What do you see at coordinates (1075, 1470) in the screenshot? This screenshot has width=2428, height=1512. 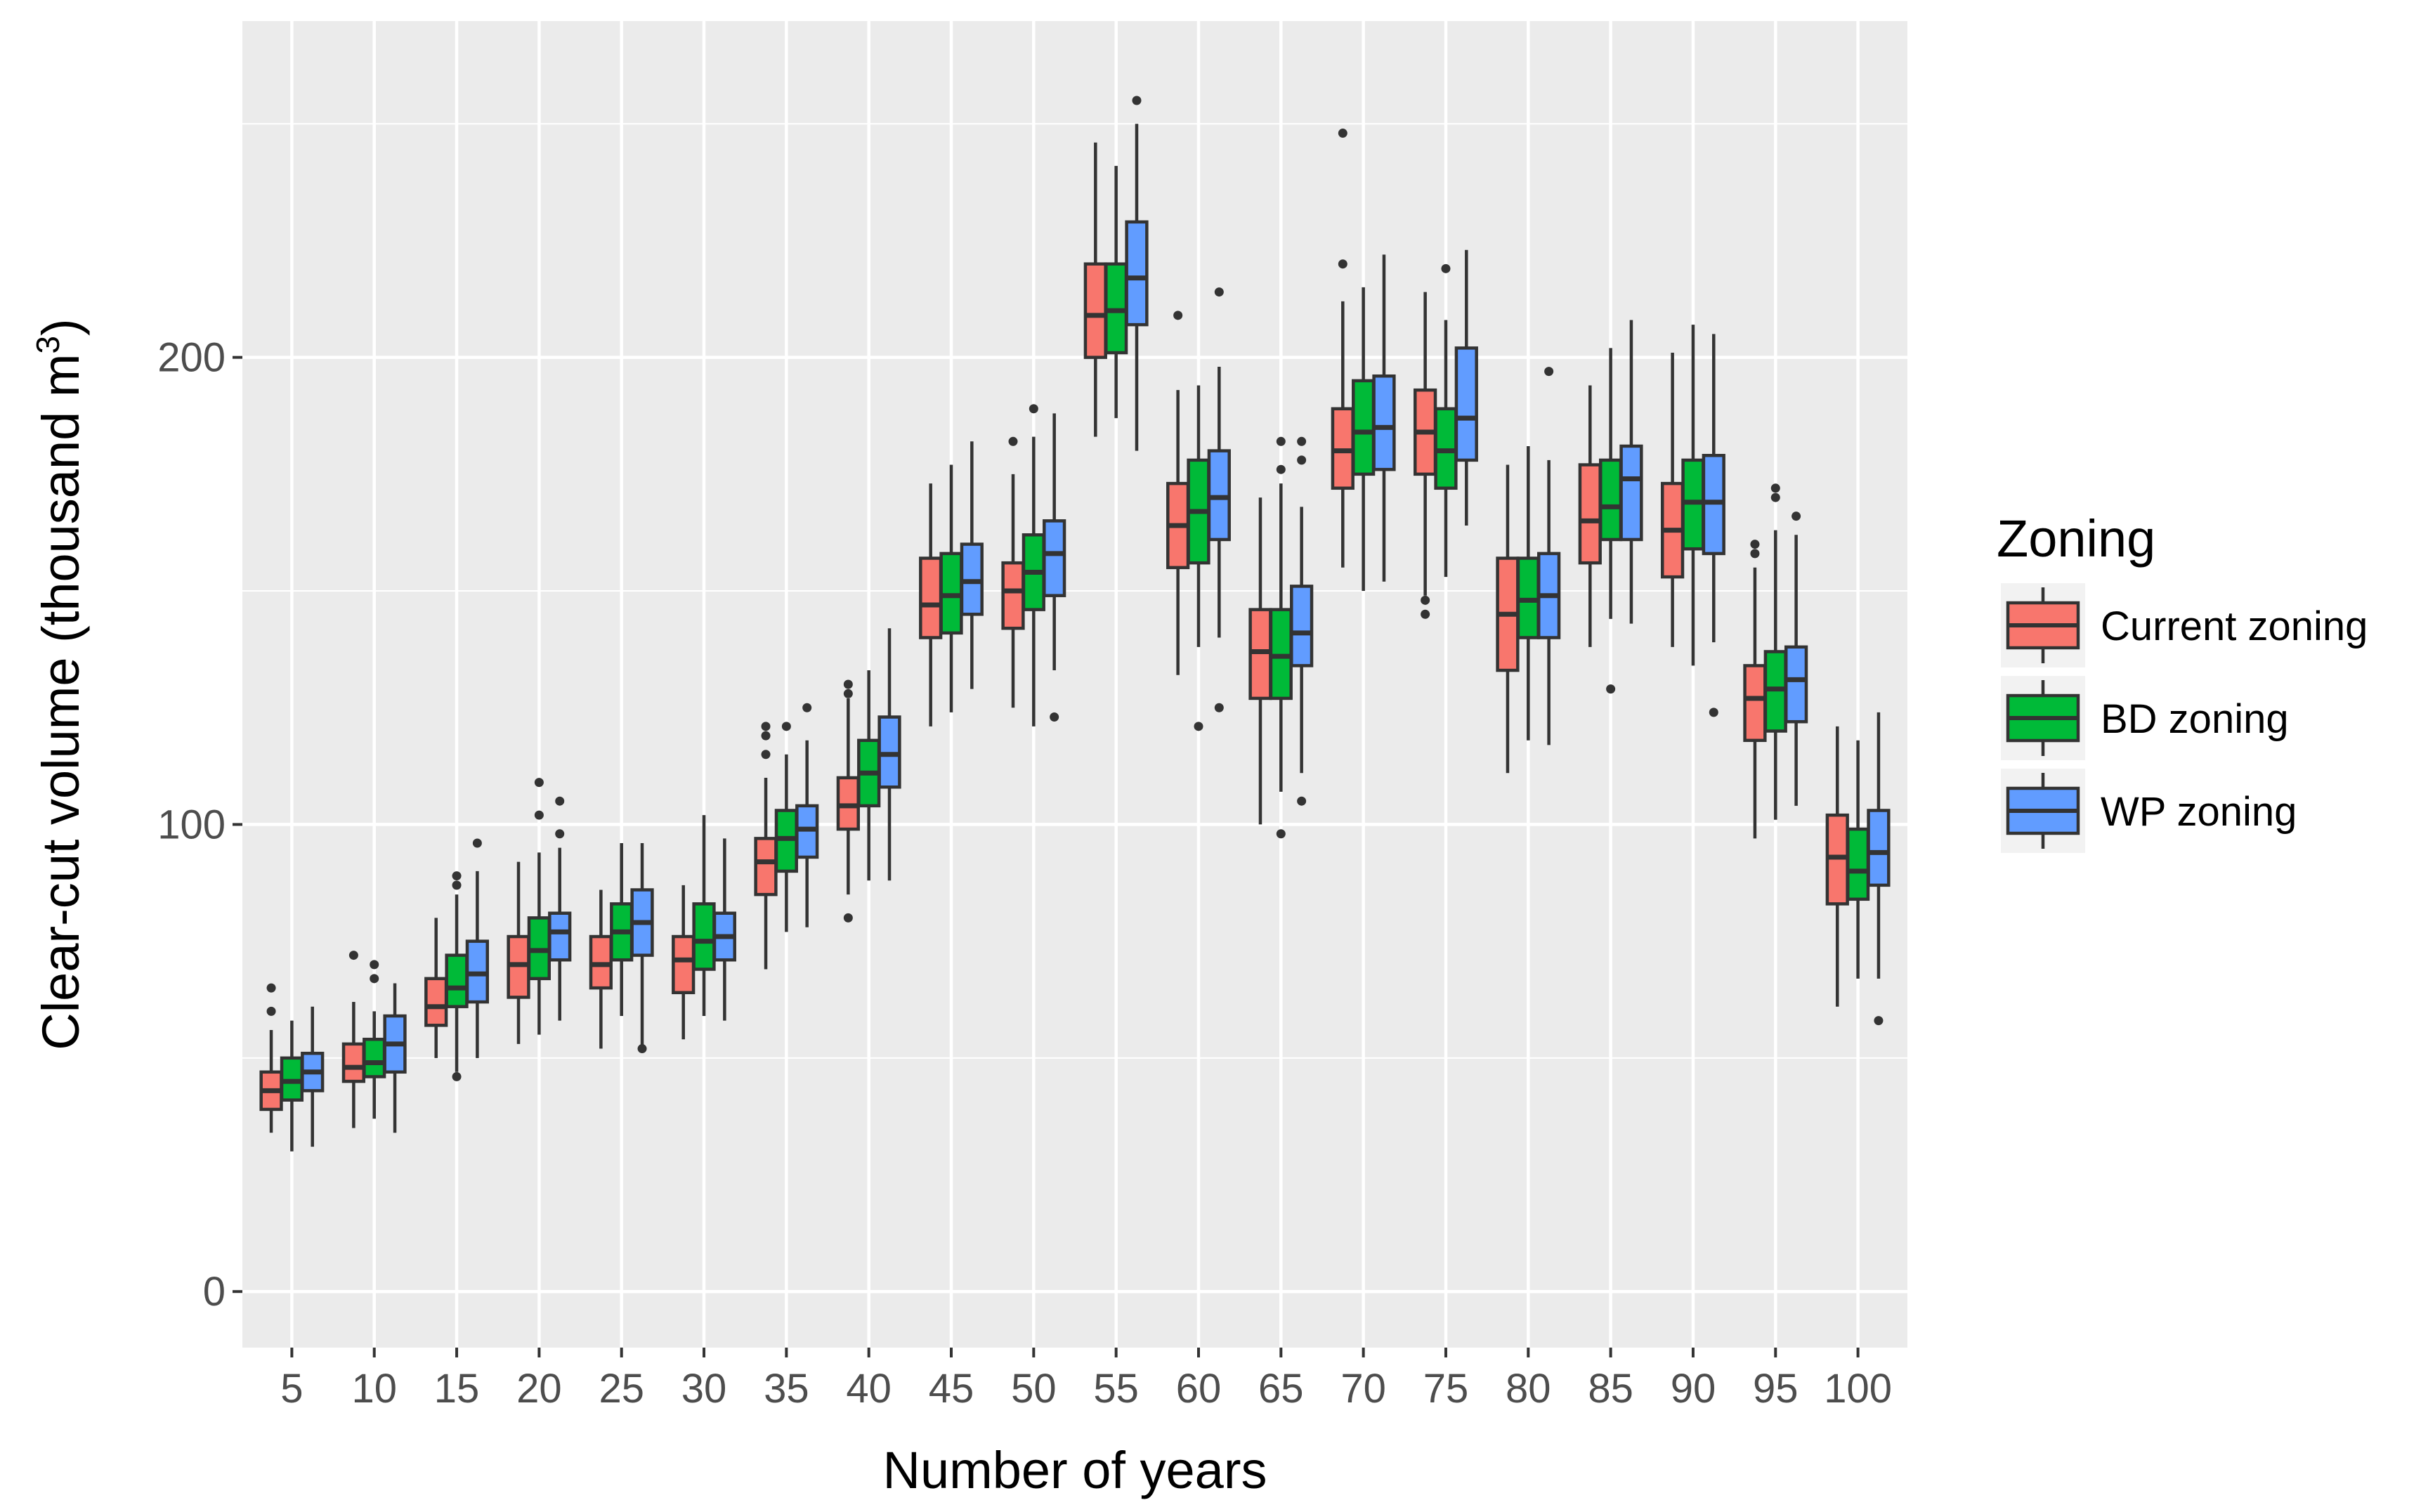 I see `x-axis-title: Number of years` at bounding box center [1075, 1470].